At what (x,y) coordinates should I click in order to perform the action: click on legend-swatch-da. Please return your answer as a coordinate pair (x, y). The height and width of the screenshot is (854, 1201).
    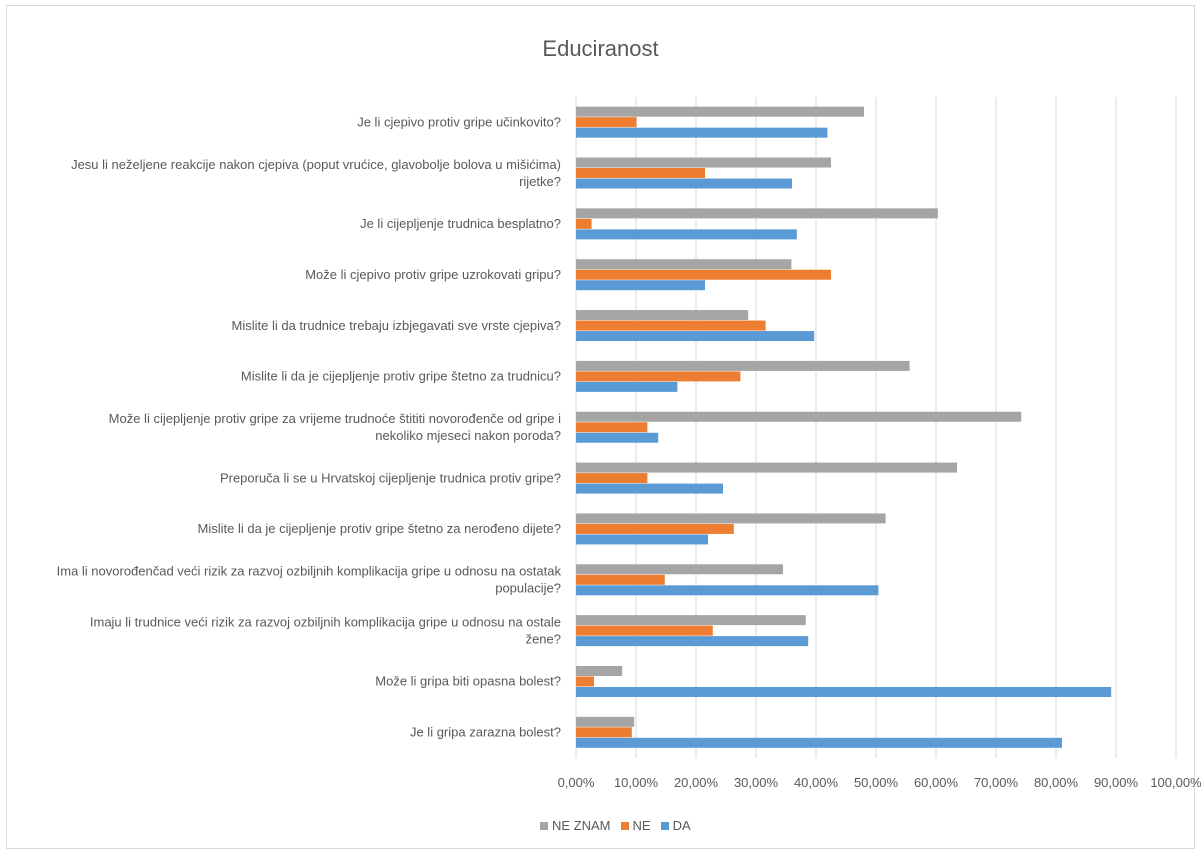
    Looking at the image, I should click on (664, 825).